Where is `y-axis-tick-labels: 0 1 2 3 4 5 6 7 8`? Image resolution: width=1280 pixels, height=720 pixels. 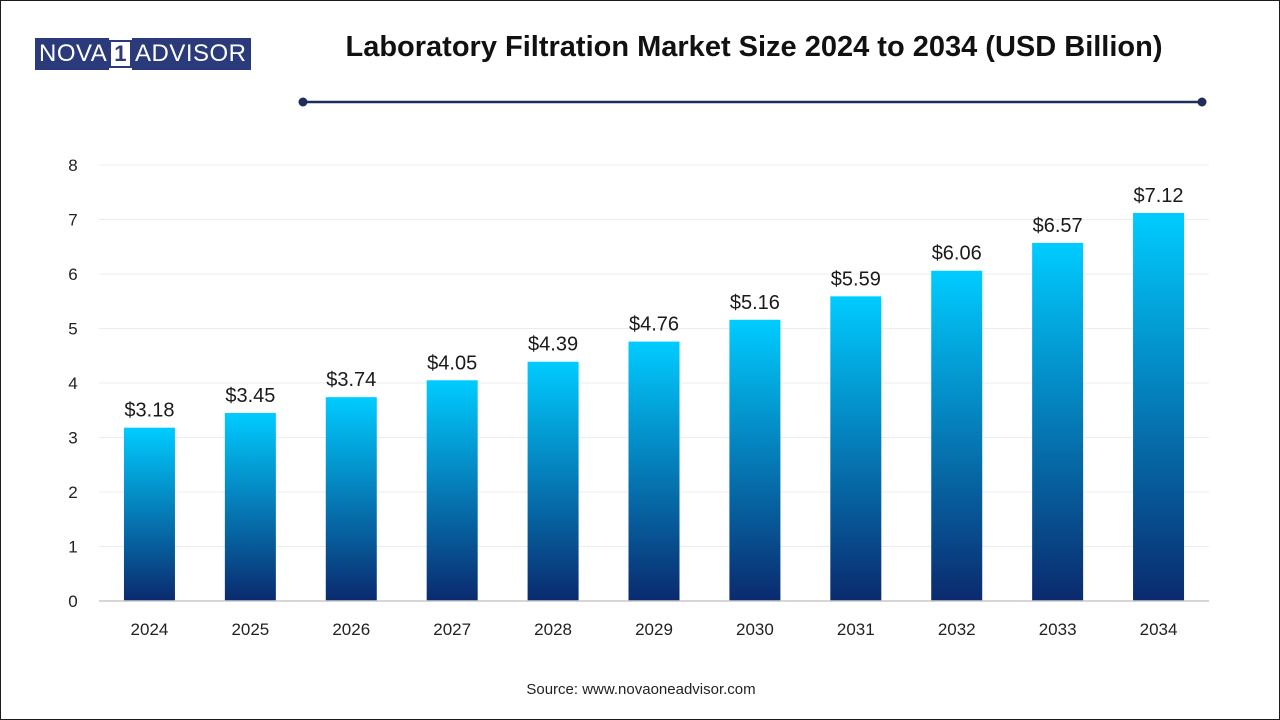
y-axis-tick-labels: 0 1 2 3 4 5 6 7 8 is located at coordinates (72, 383).